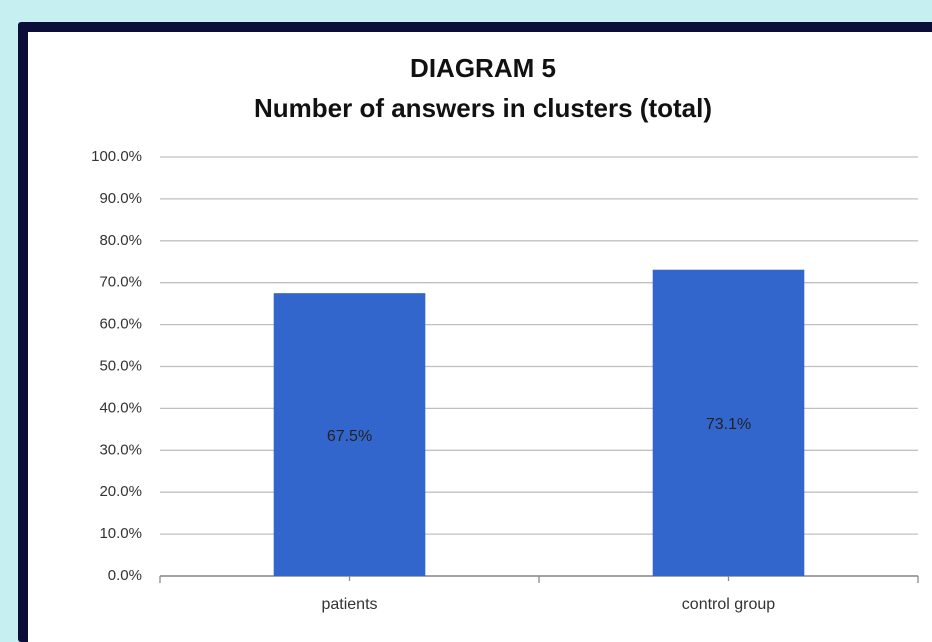  I want to click on y-tick-label: 60.0%, so click(120, 324).